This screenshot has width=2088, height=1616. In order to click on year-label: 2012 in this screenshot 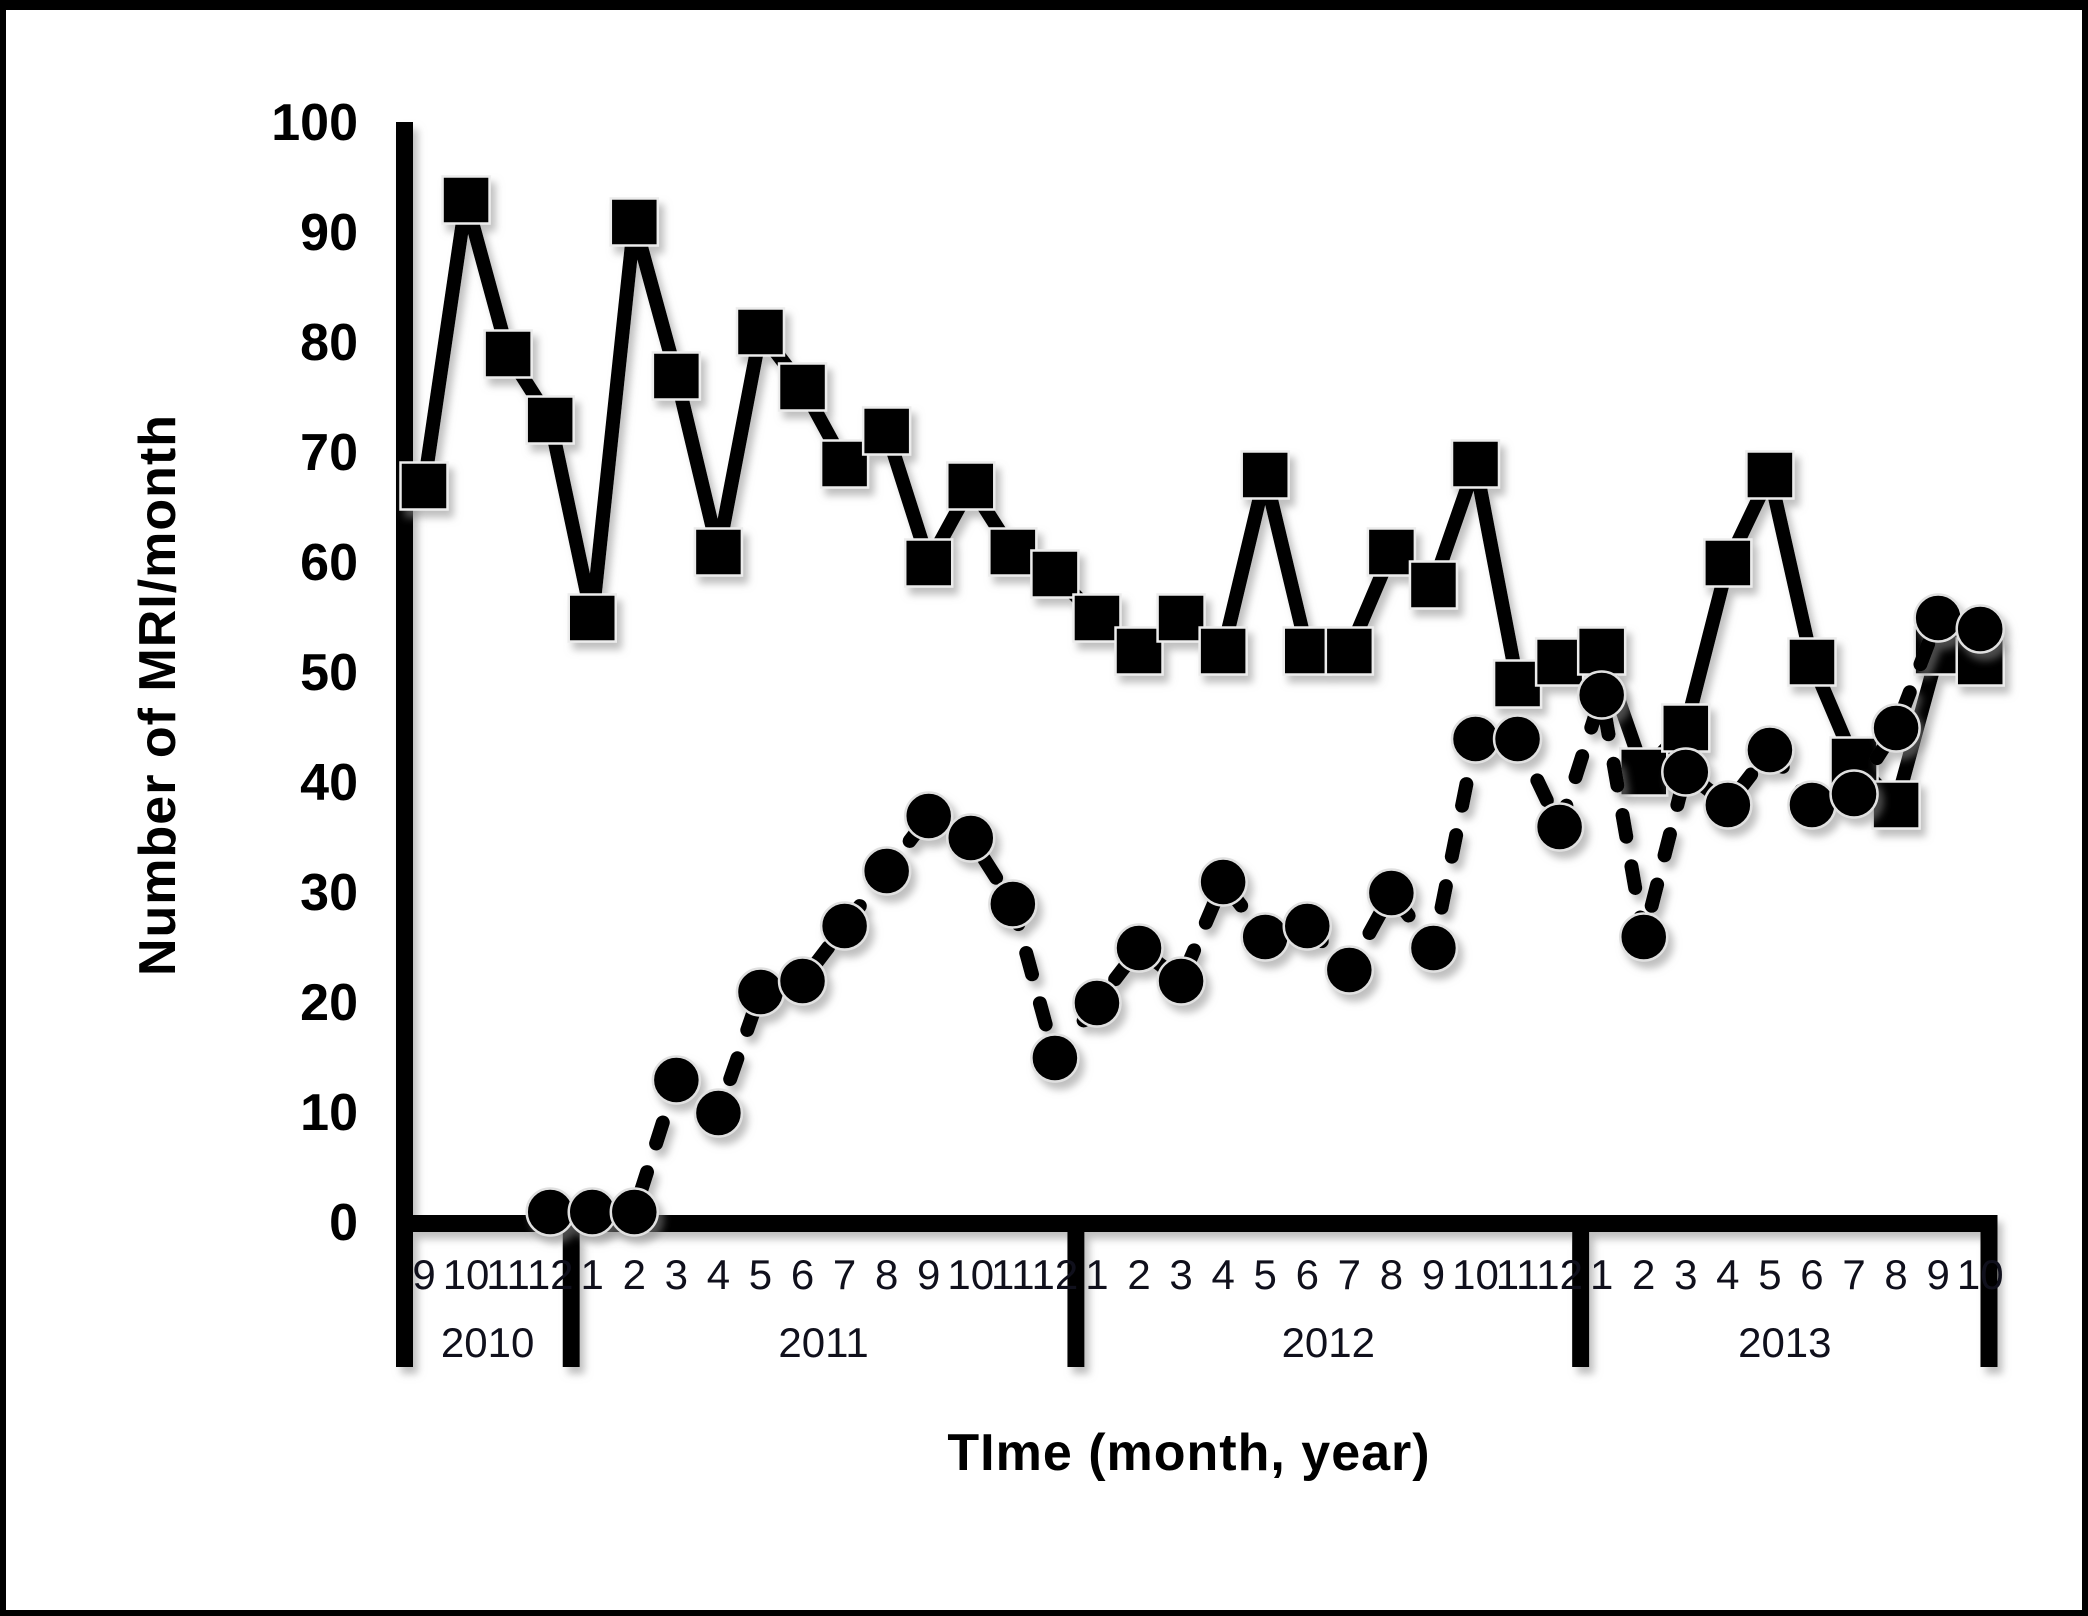, I will do `click(1328, 1342)`.